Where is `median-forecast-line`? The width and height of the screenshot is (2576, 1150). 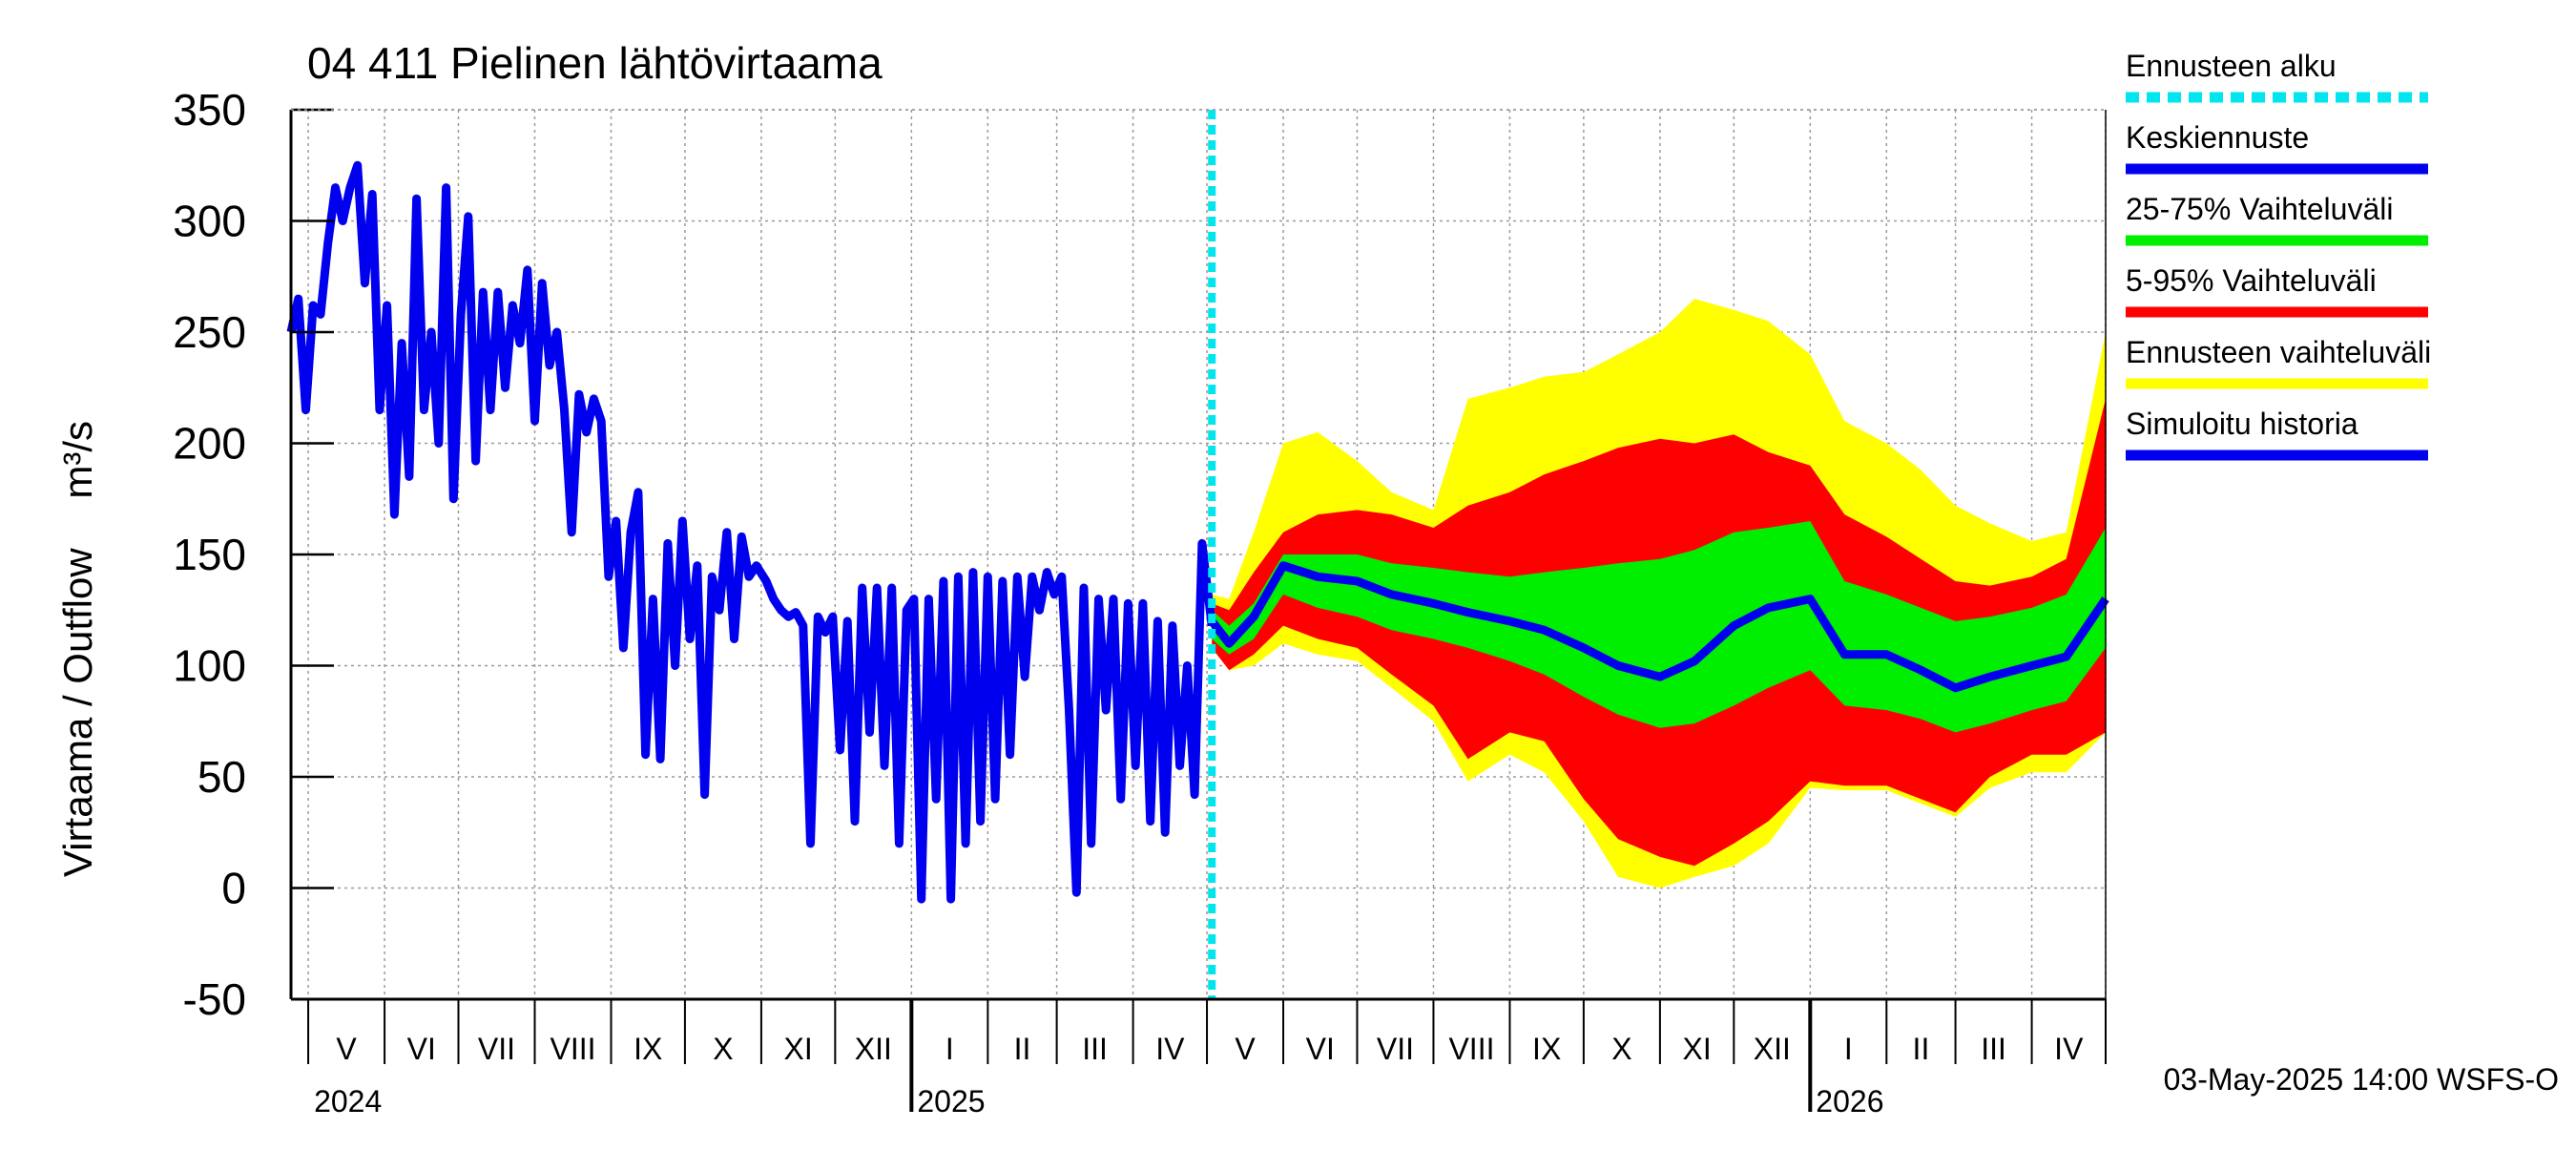 median-forecast-line is located at coordinates (1658, 627).